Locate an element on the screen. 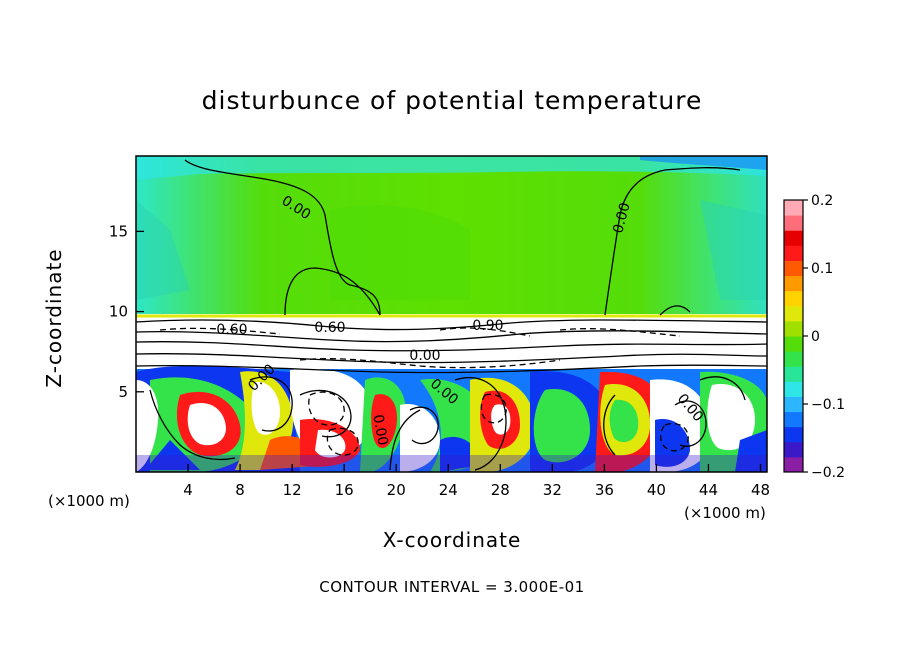 This screenshot has height=654, width=904. y-axis: 5 10 15 is located at coordinates (126, 311).